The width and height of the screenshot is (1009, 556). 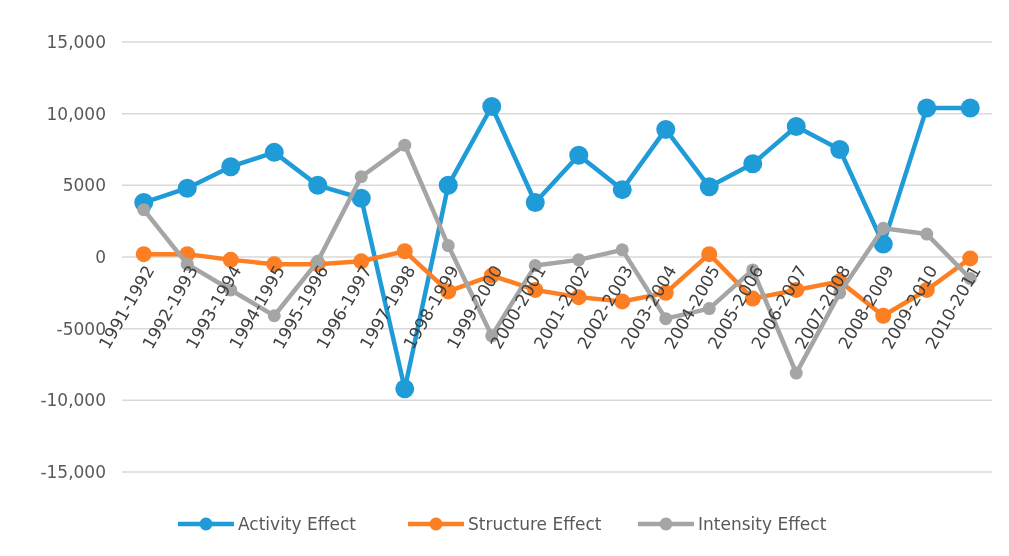 I want to click on y-tick-label: 10,000, so click(x=76, y=113).